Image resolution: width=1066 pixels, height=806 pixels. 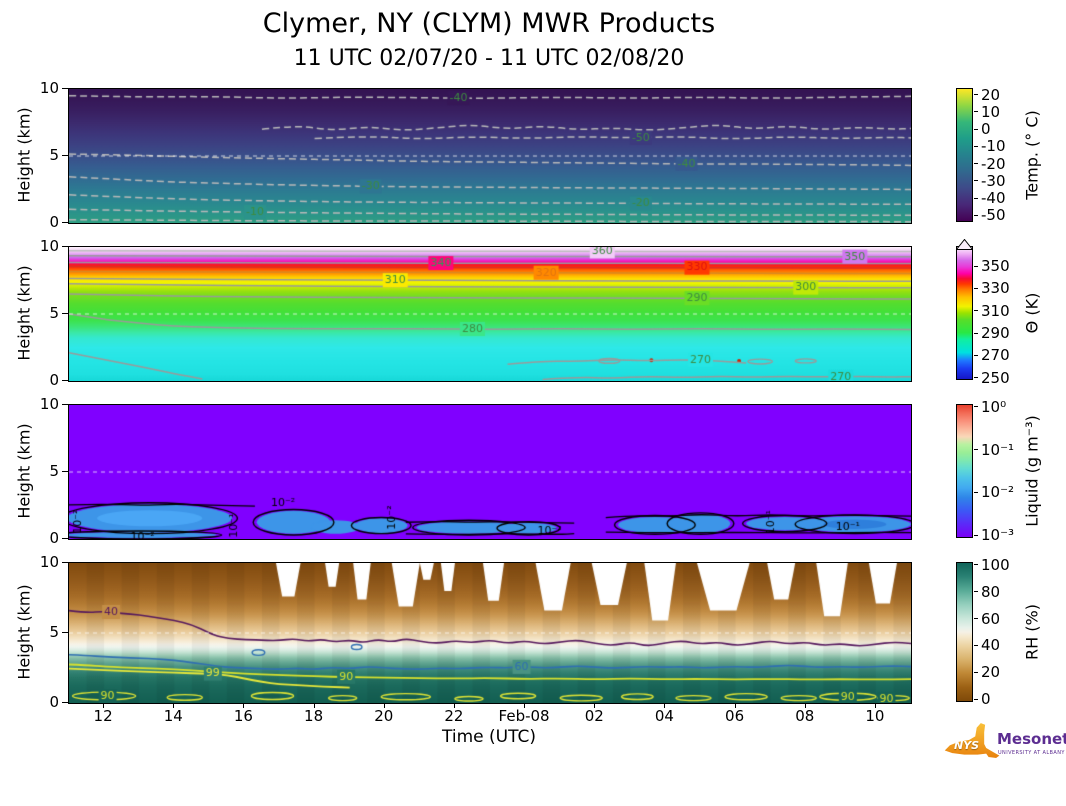 What do you see at coordinates (314, 716) in the screenshot?
I see `x-tick-label: 18` at bounding box center [314, 716].